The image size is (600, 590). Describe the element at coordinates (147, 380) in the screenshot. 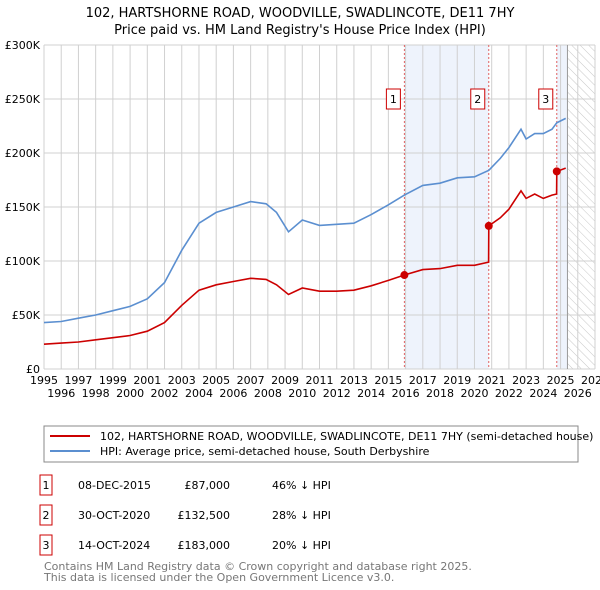

I see `x-tick-label: 2001` at that location.